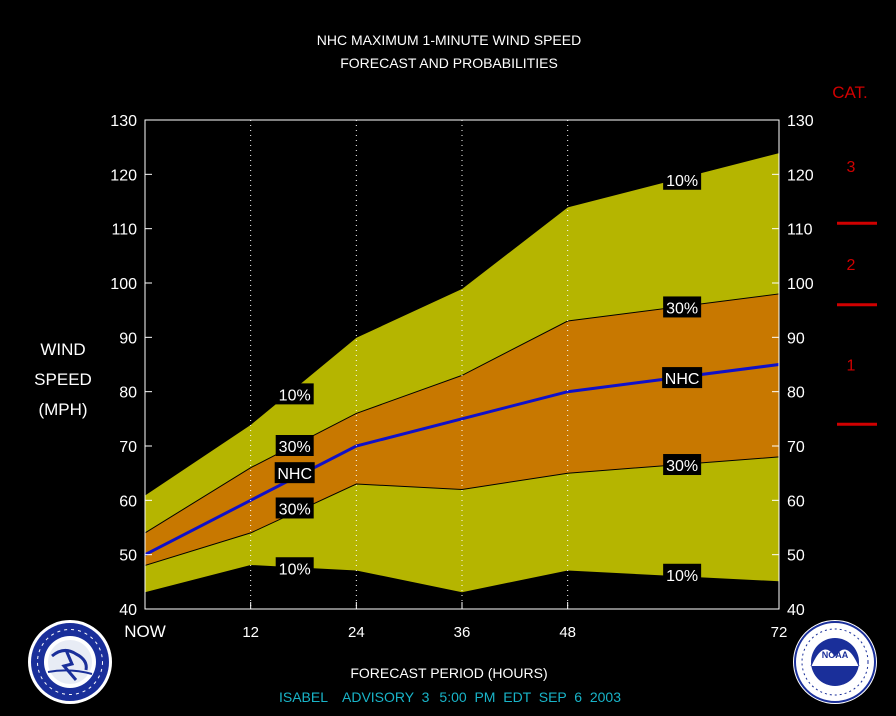 Image resolution: width=896 pixels, height=716 pixels. Describe the element at coordinates (250, 632) in the screenshot. I see `x-tick-label: 12` at that location.